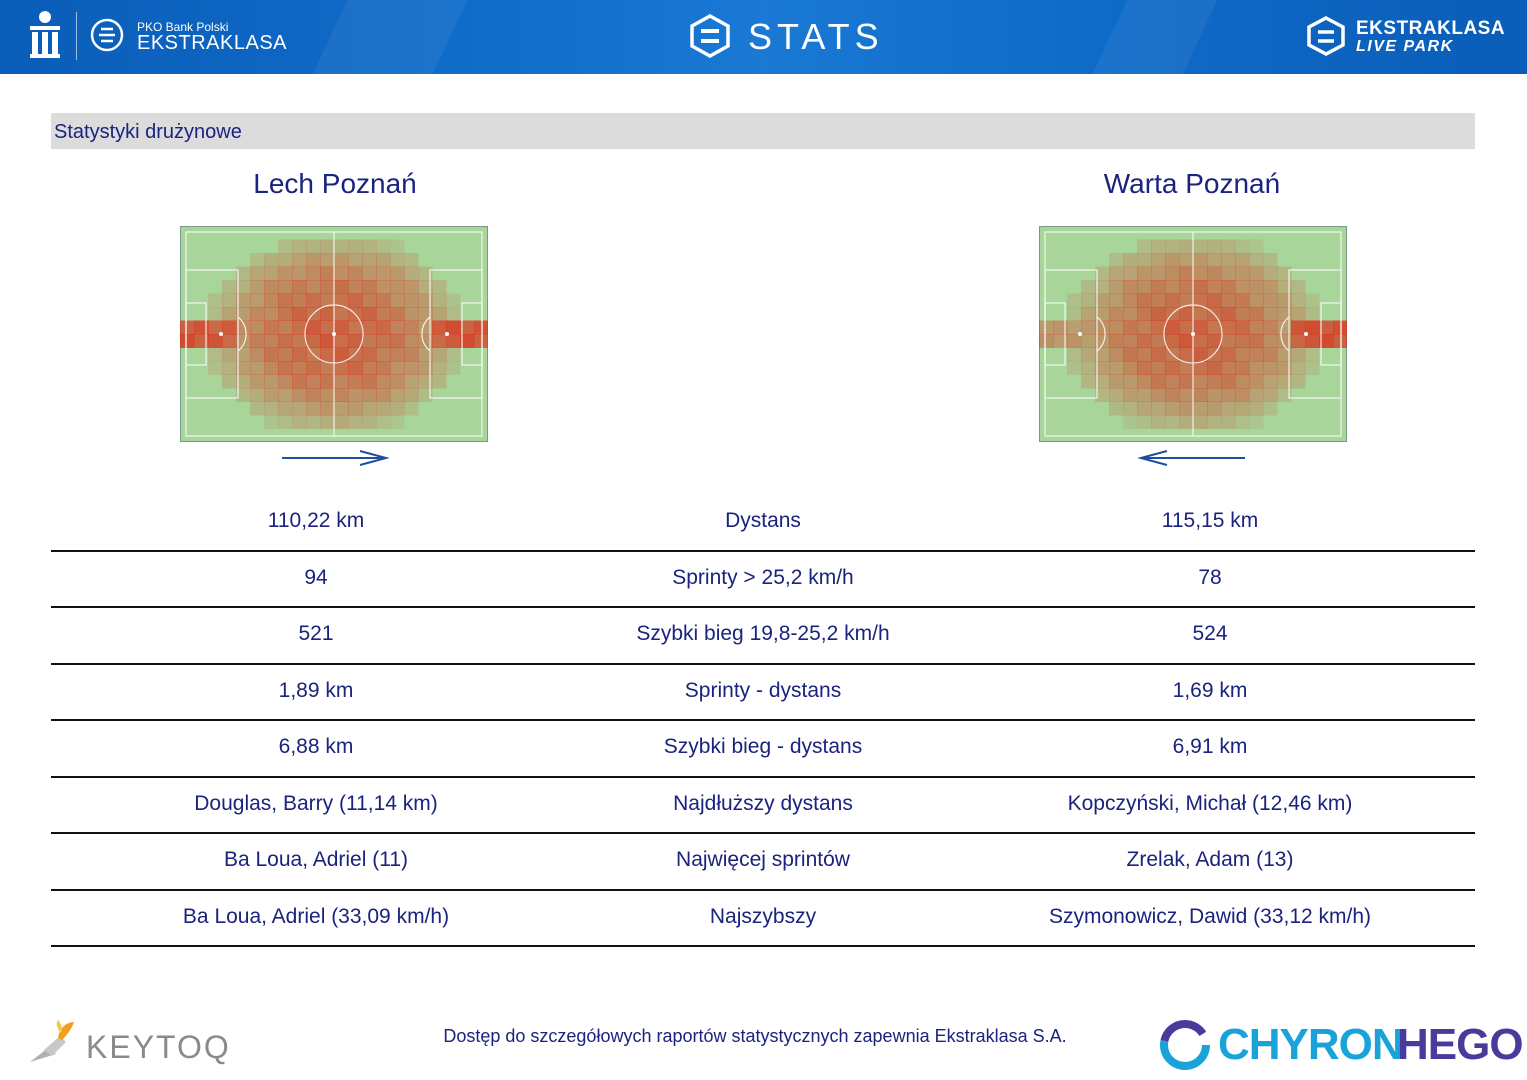 The height and width of the screenshot is (1080, 1527). What do you see at coordinates (1311, 1044) in the screenshot?
I see `chyronhego-brand-first: CHYRON` at bounding box center [1311, 1044].